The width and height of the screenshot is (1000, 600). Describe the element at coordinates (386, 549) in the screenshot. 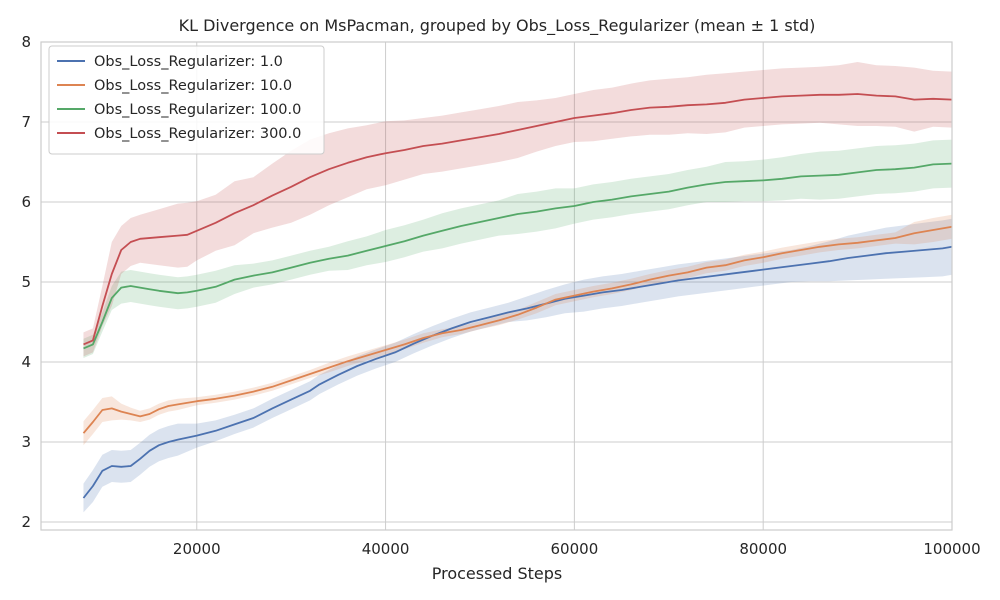

I see `x-tick-label: 40000` at that location.